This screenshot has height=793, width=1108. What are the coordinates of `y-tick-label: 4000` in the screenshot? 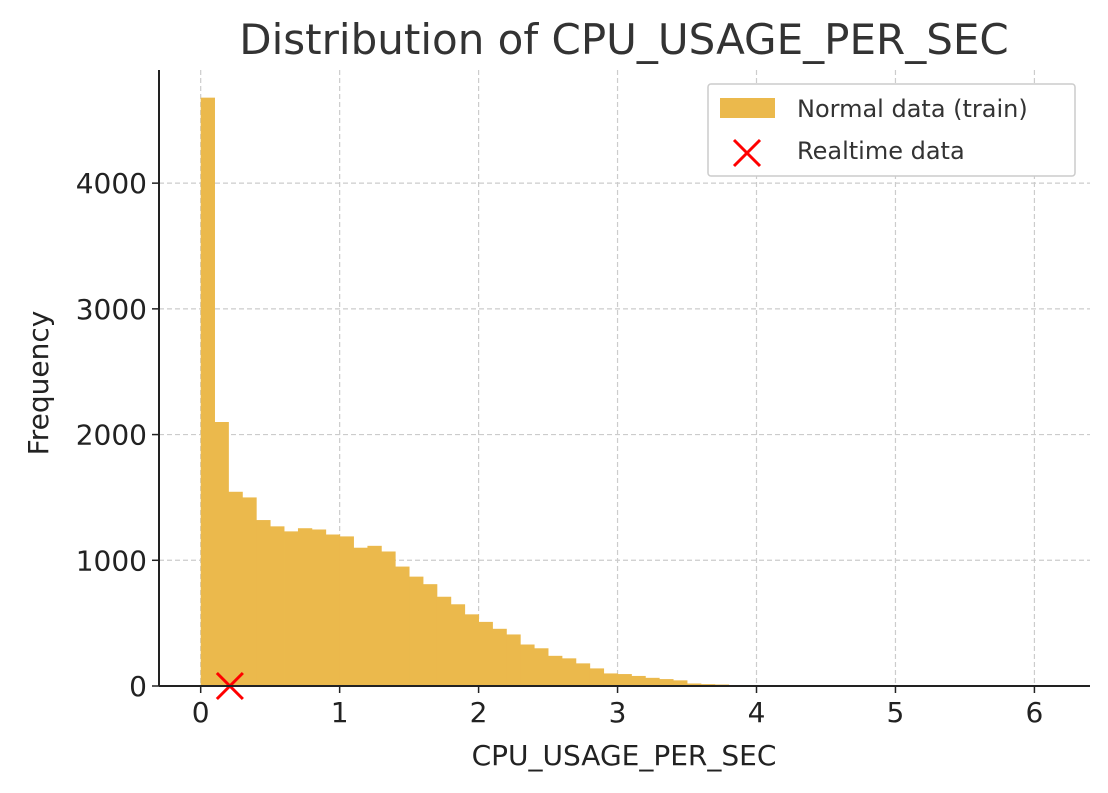 It's located at (111, 183).